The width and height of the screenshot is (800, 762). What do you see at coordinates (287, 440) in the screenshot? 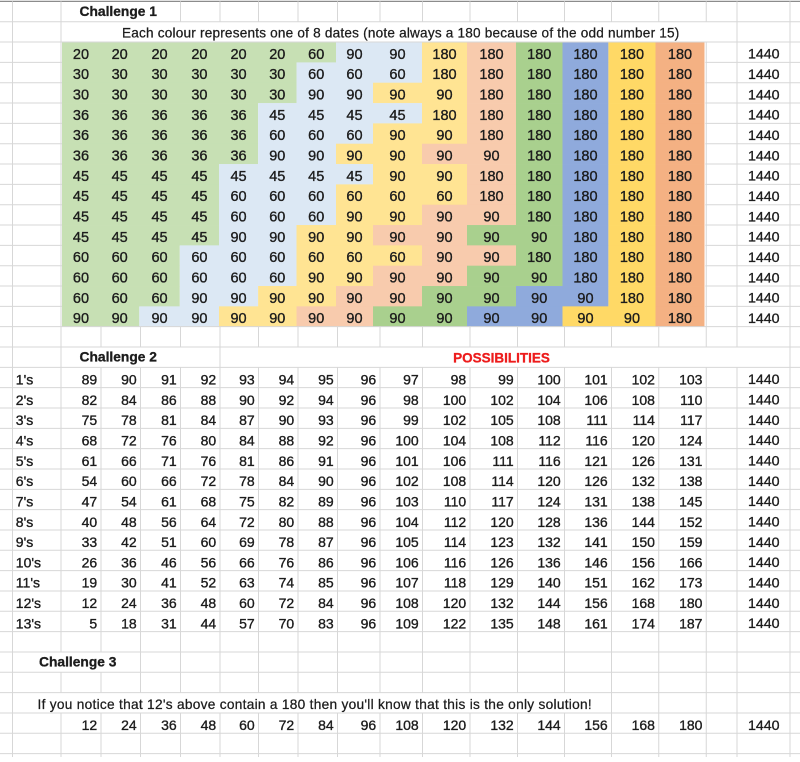
I see `svg-text: 88` at bounding box center [287, 440].